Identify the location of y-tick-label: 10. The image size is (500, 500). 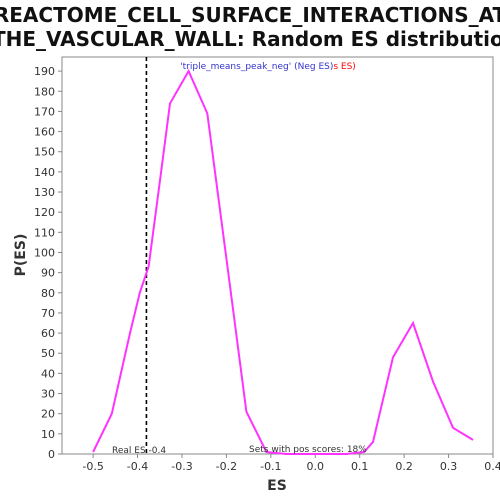
(48, 434).